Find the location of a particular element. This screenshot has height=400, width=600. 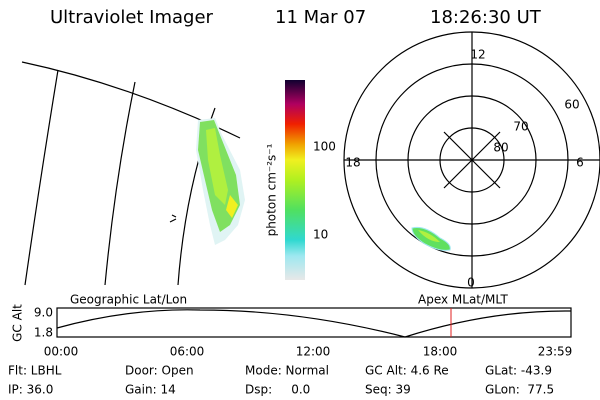

polar-label: 6 is located at coordinates (580, 163).